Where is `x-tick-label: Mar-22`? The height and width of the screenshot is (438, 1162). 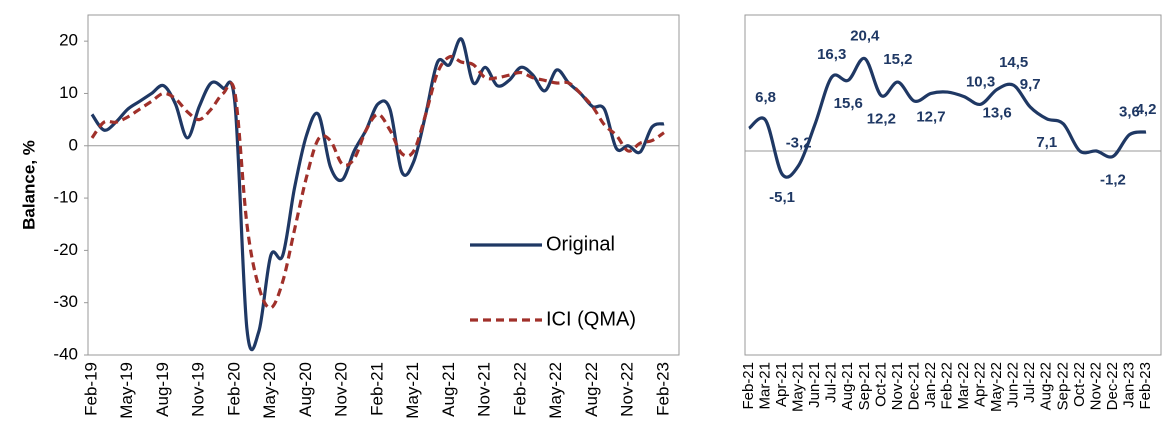 x-tick-label: Mar-22 is located at coordinates (963, 386).